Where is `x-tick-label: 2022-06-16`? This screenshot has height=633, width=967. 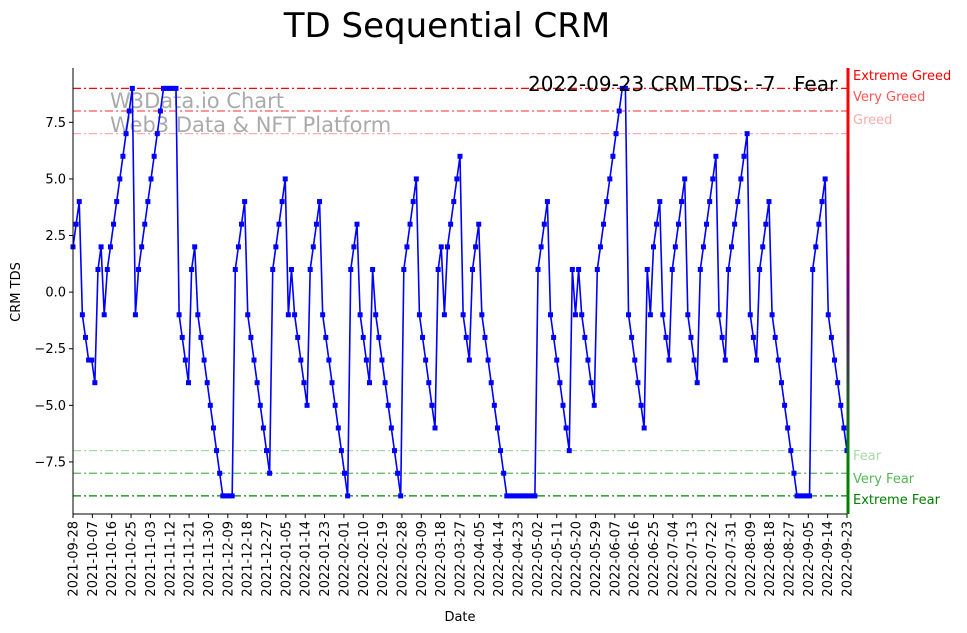
x-tick-label: 2022-06-16 is located at coordinates (635, 559).